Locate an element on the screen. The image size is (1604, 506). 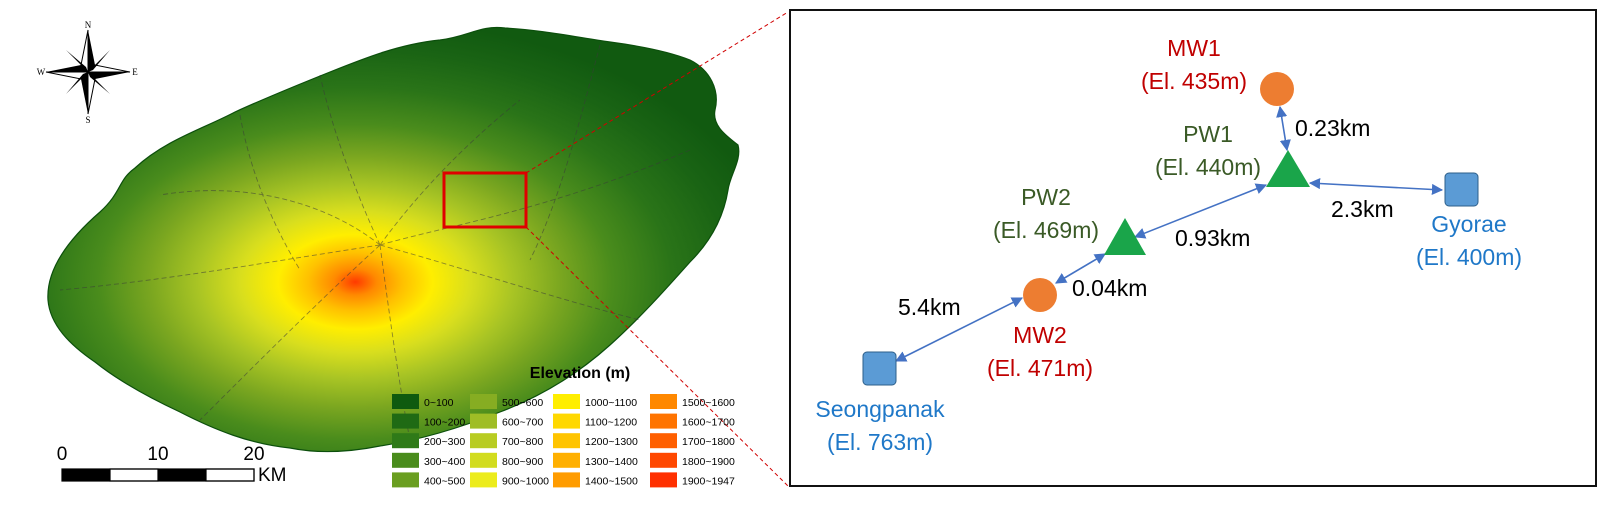
link-seongpanak-mw2 is located at coordinates (959, 329).